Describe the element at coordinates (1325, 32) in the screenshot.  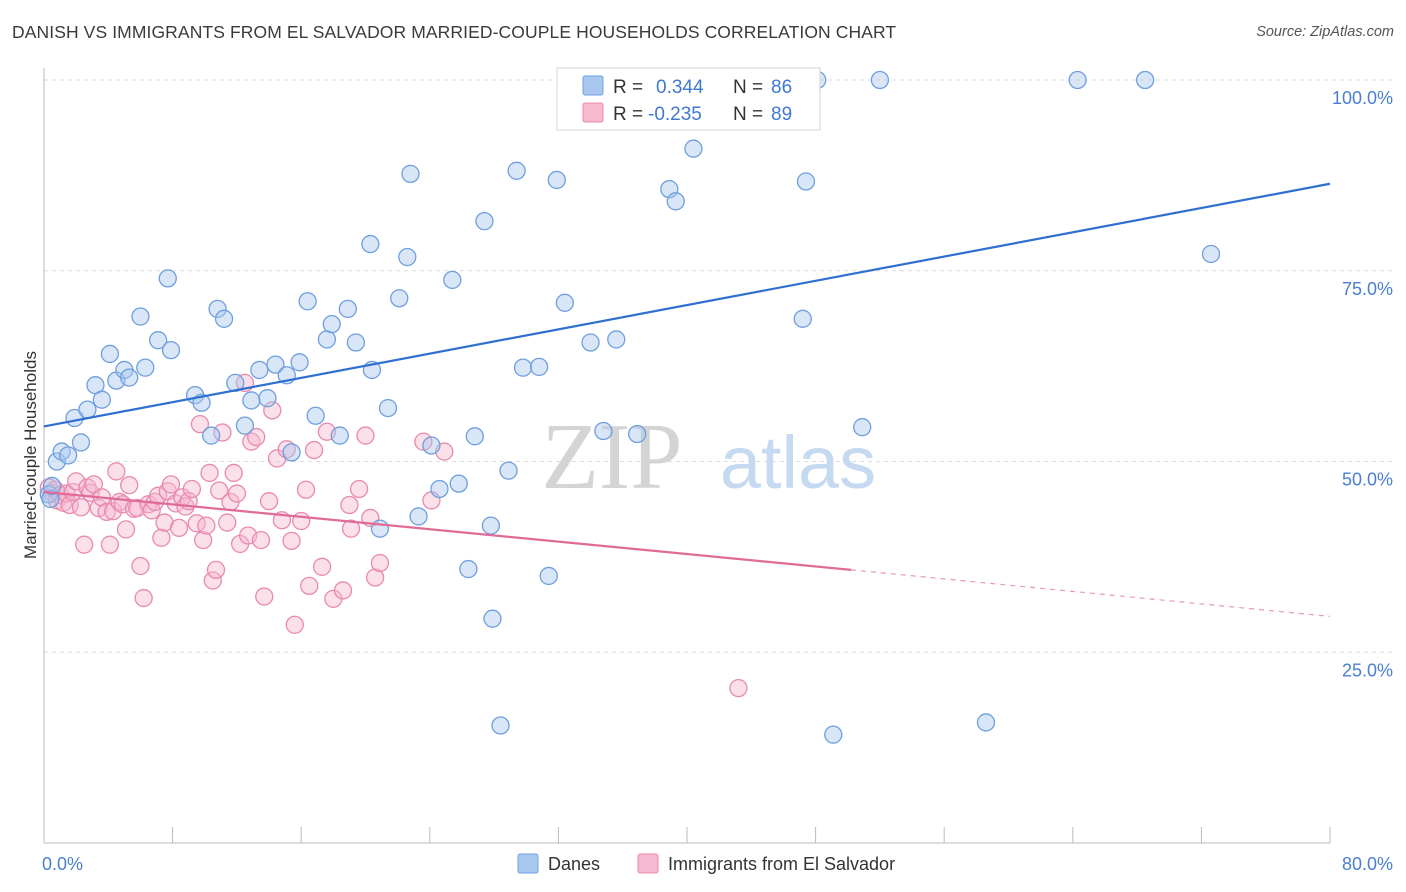
I see `source-label: Source: ZipAtlas.com` at that location.